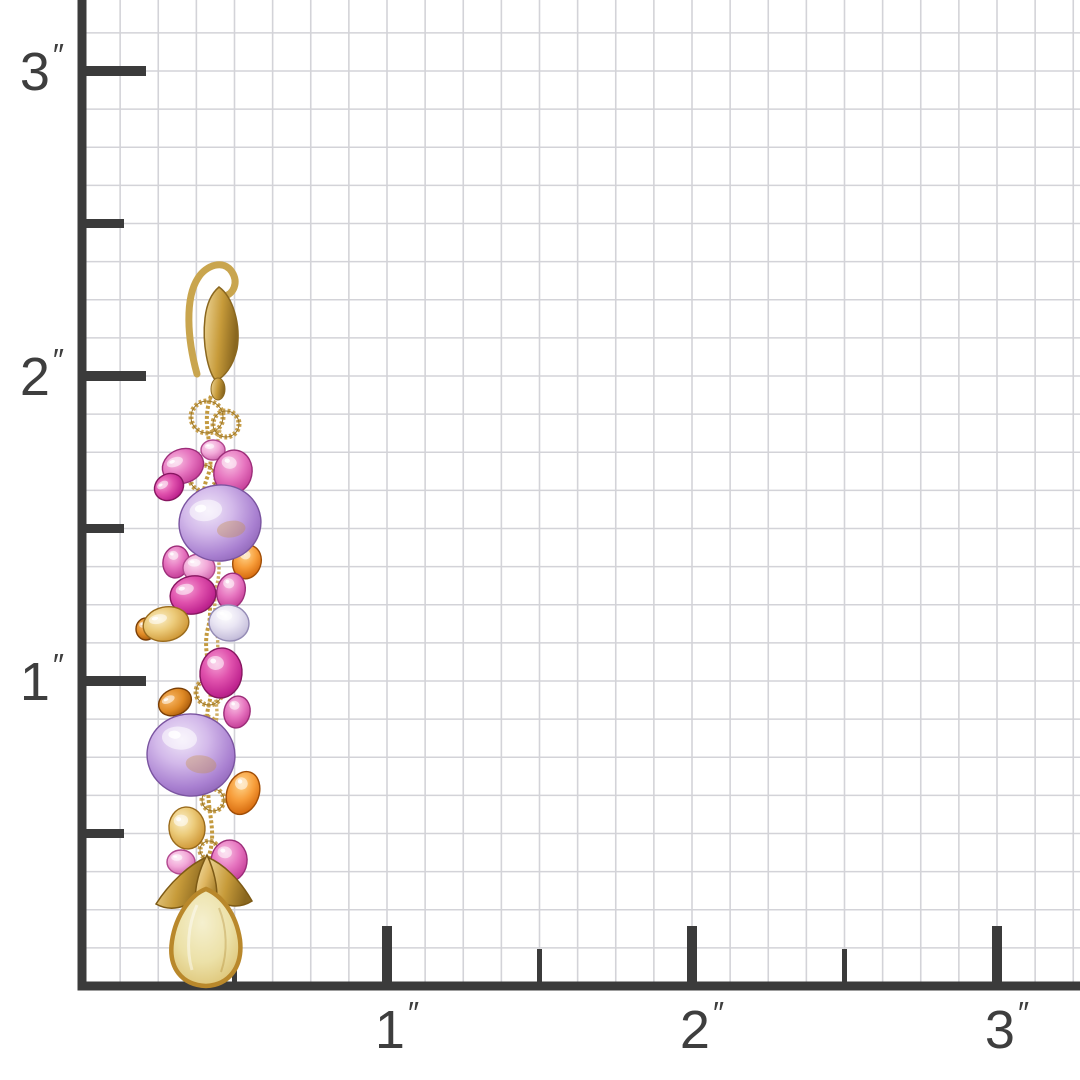  What do you see at coordinates (218, 389) in the screenshot?
I see `earring-bail` at bounding box center [218, 389].